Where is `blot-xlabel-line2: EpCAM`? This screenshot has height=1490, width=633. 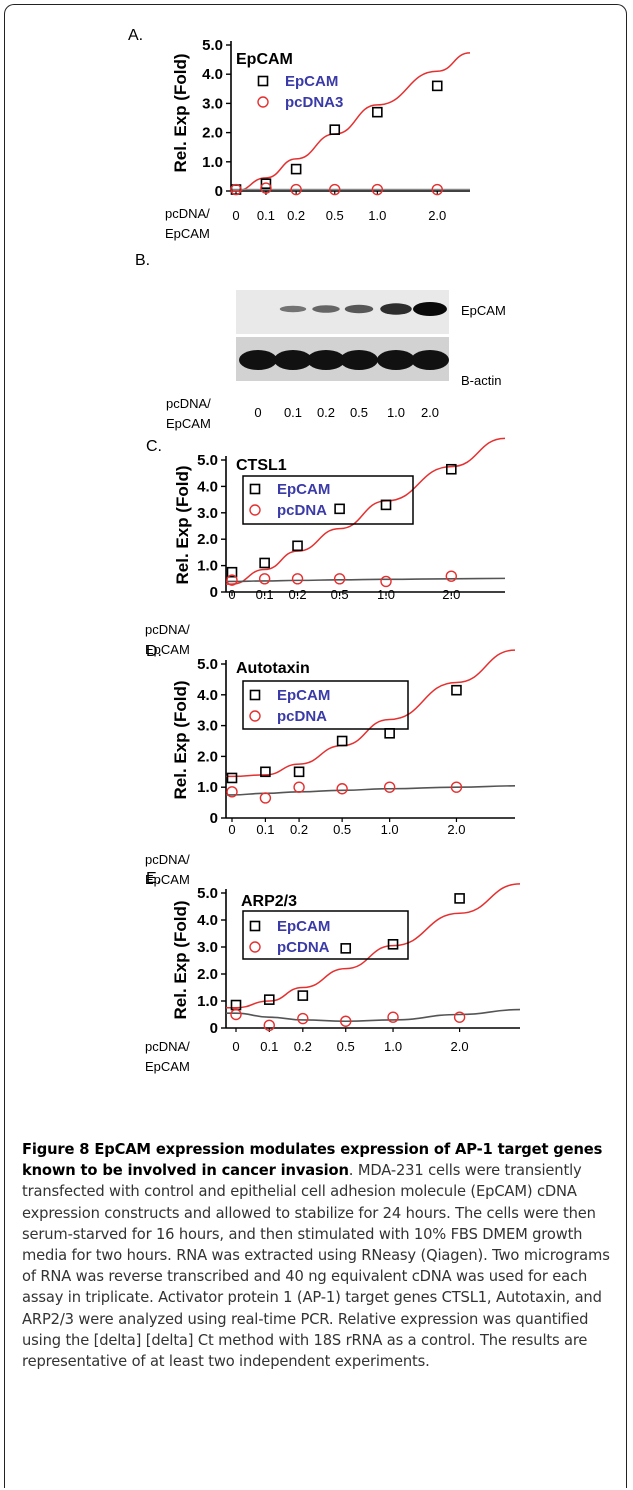 blot-xlabel-line2: EpCAM is located at coordinates (188, 423).